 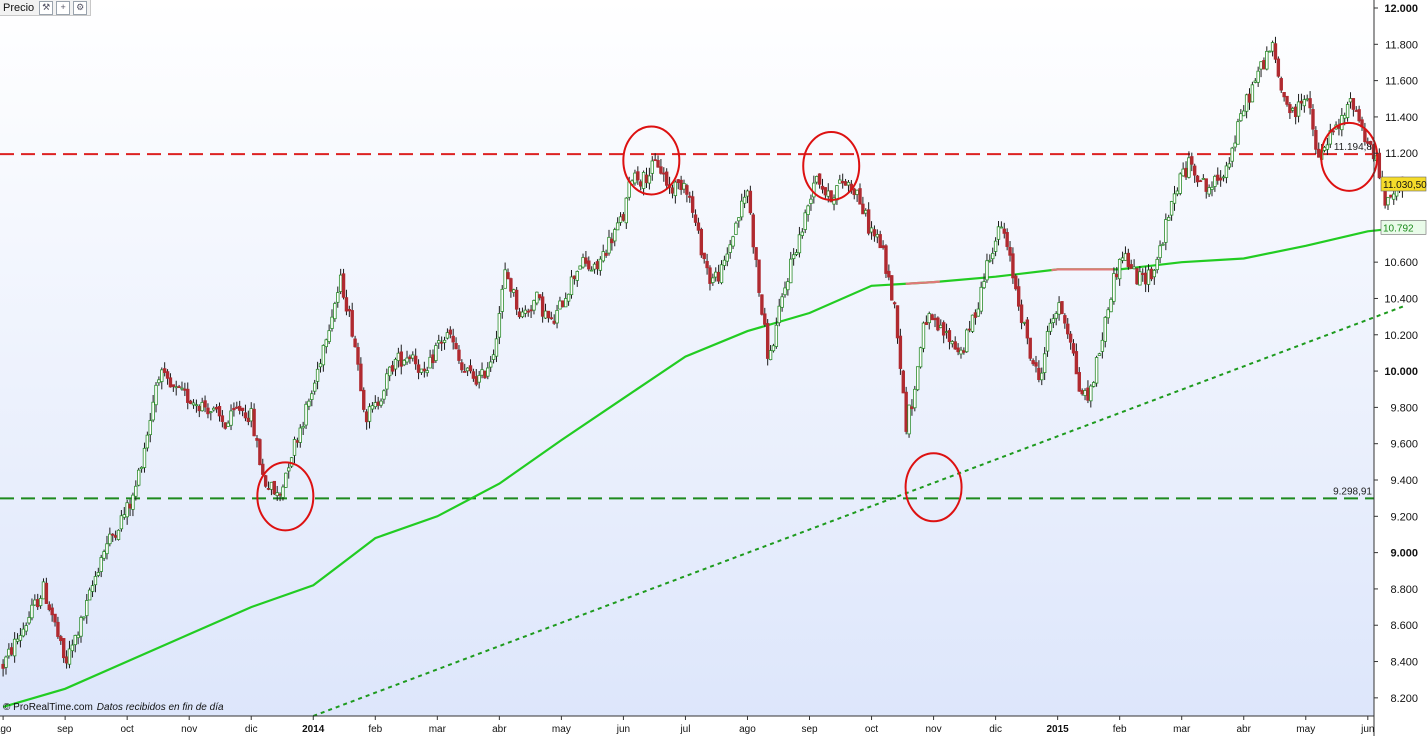 What do you see at coordinates (1352, 491) in the screenshot?
I see `support-label: 9.298,91` at bounding box center [1352, 491].